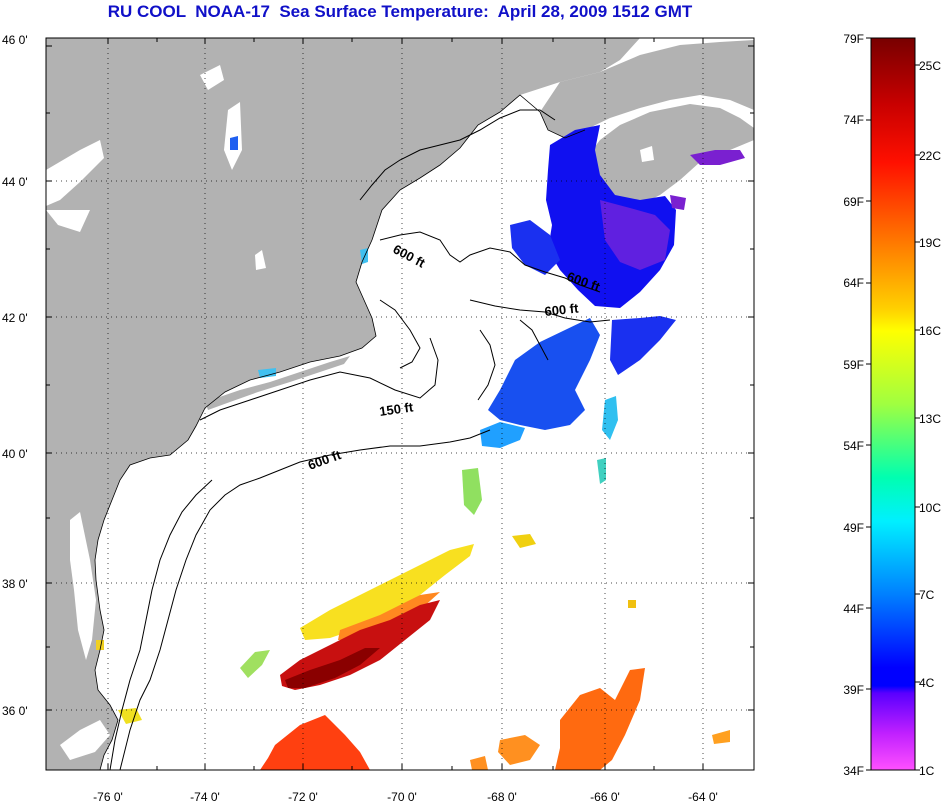 This screenshot has width=944, height=809. I want to click on lon-label: -72 0', so click(303, 797).